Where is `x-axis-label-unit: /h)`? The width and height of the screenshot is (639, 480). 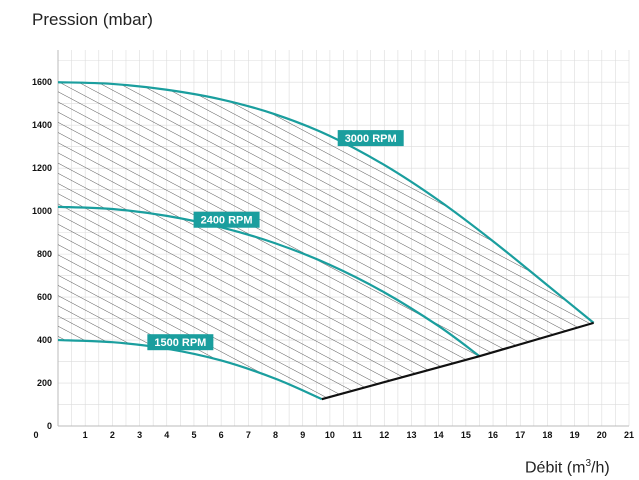
x-axis-label-unit: /h) is located at coordinates (600, 468).